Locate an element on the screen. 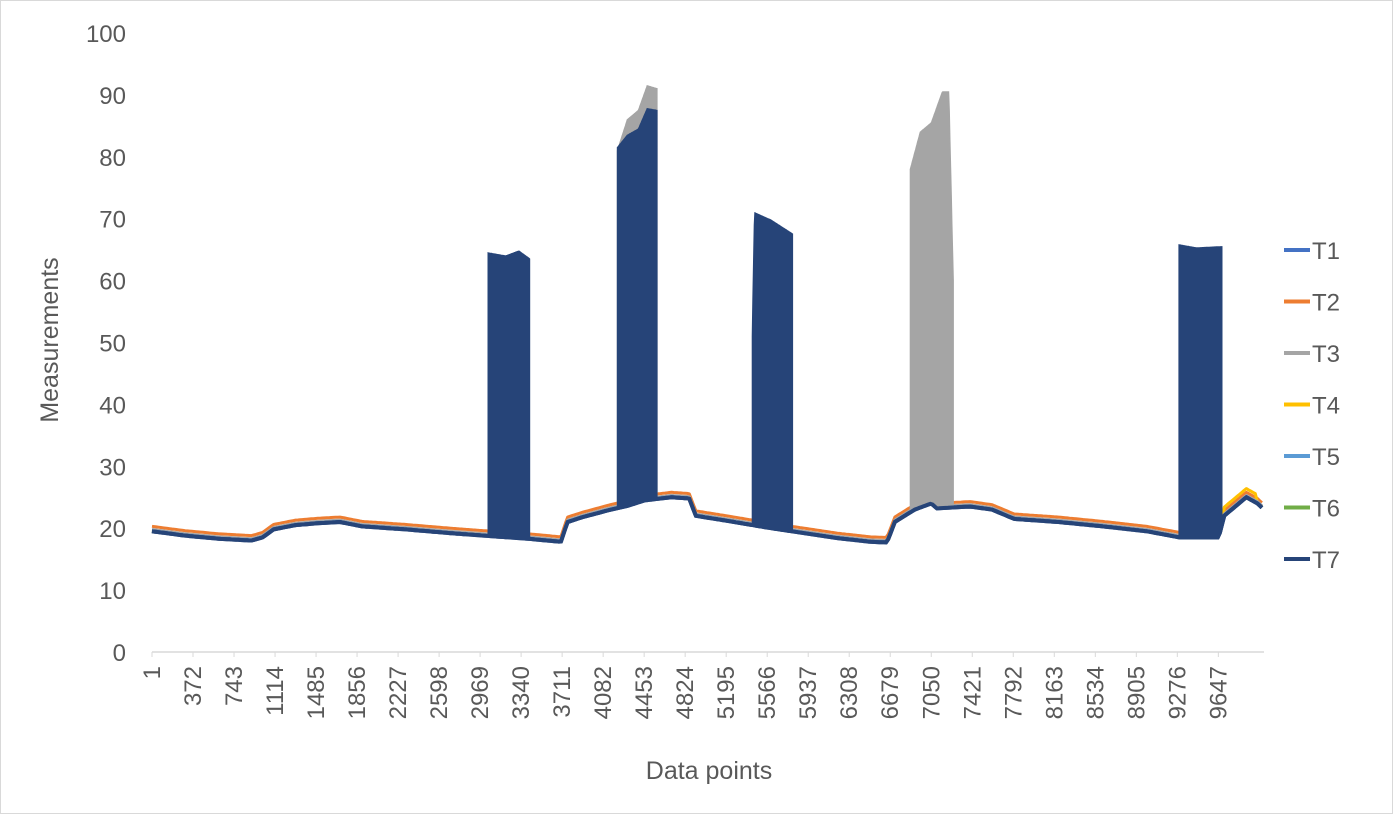  x-tick-label: 743 is located at coordinates (234, 686).